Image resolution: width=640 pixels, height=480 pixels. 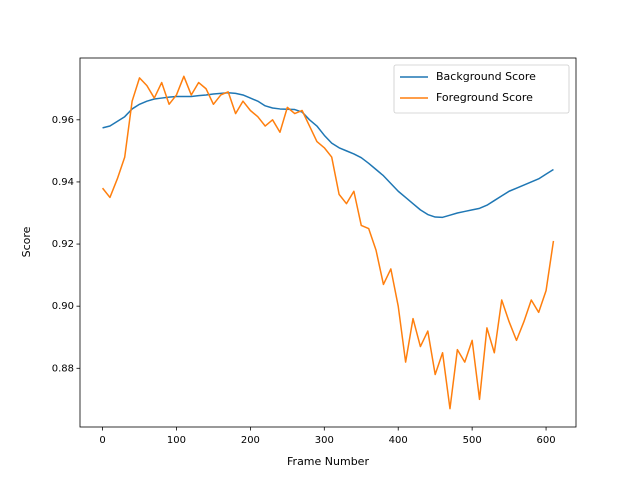 What do you see at coordinates (546, 440) in the screenshot?
I see `x-tick-label: 600` at bounding box center [546, 440].